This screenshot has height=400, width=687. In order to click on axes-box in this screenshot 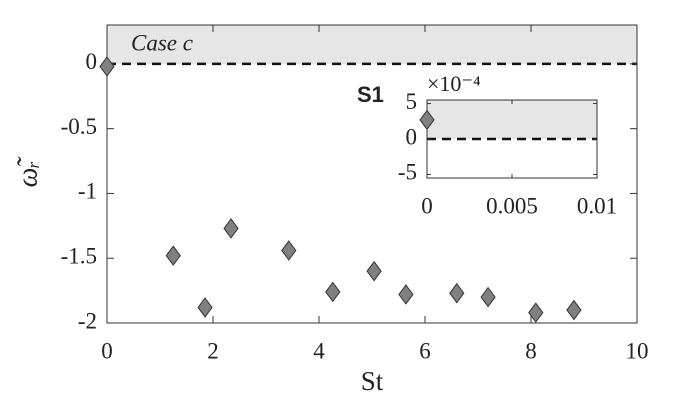, I will do `click(512, 139)`.